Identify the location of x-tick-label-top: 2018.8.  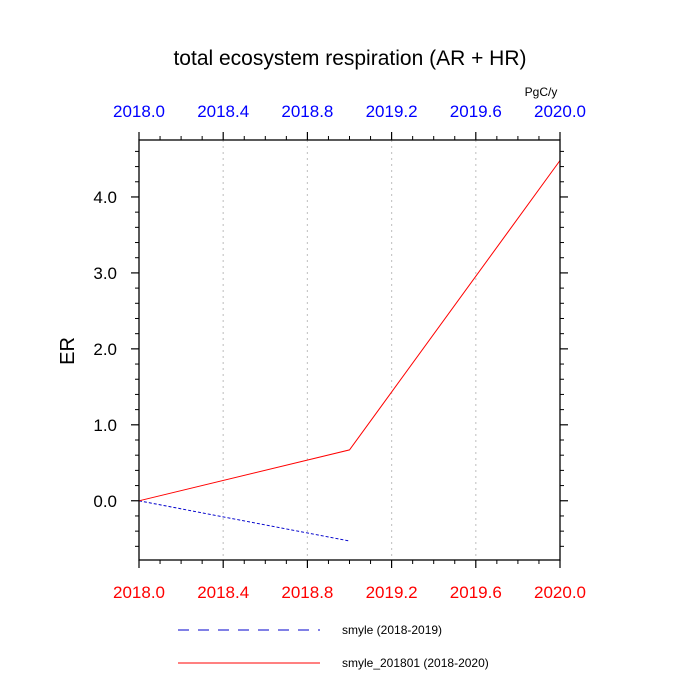
(307, 111).